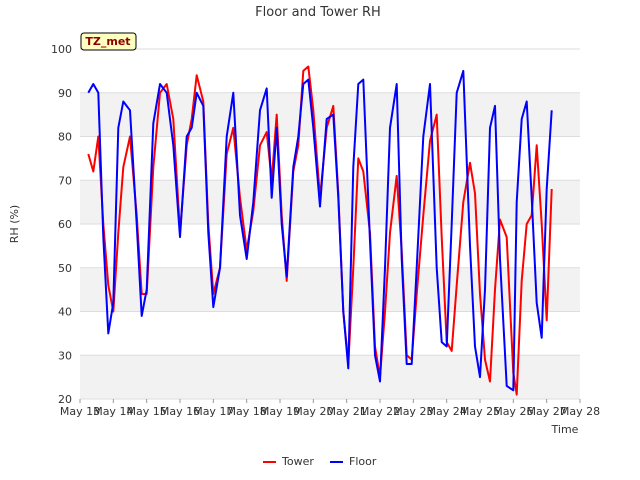  I want to click on y-tick-label: 60, so click(65, 224).